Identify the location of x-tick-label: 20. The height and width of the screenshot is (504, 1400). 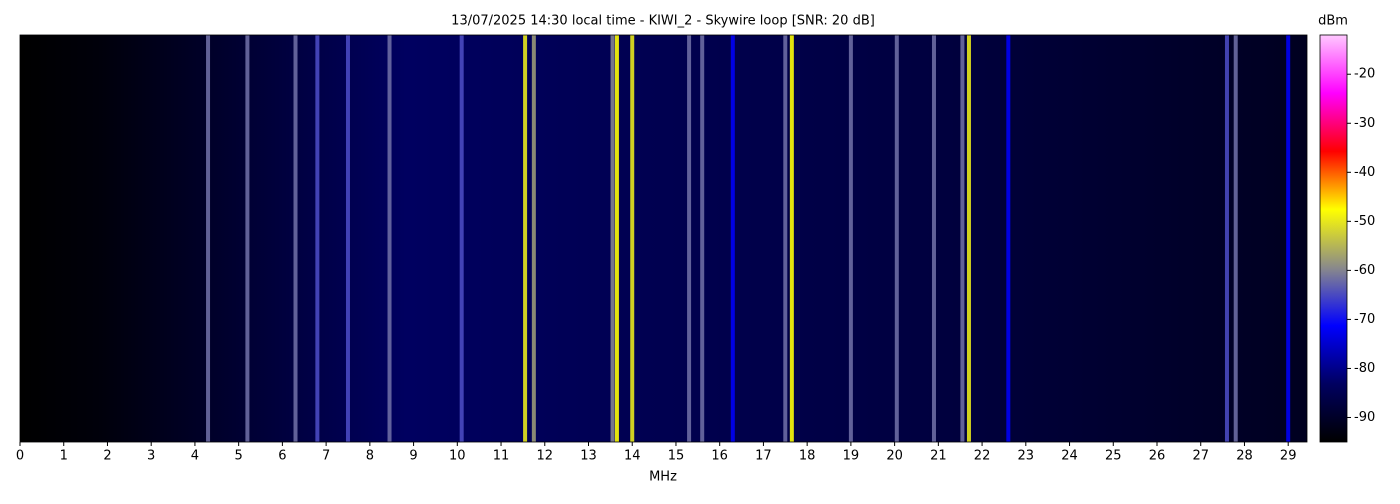
(894, 456).